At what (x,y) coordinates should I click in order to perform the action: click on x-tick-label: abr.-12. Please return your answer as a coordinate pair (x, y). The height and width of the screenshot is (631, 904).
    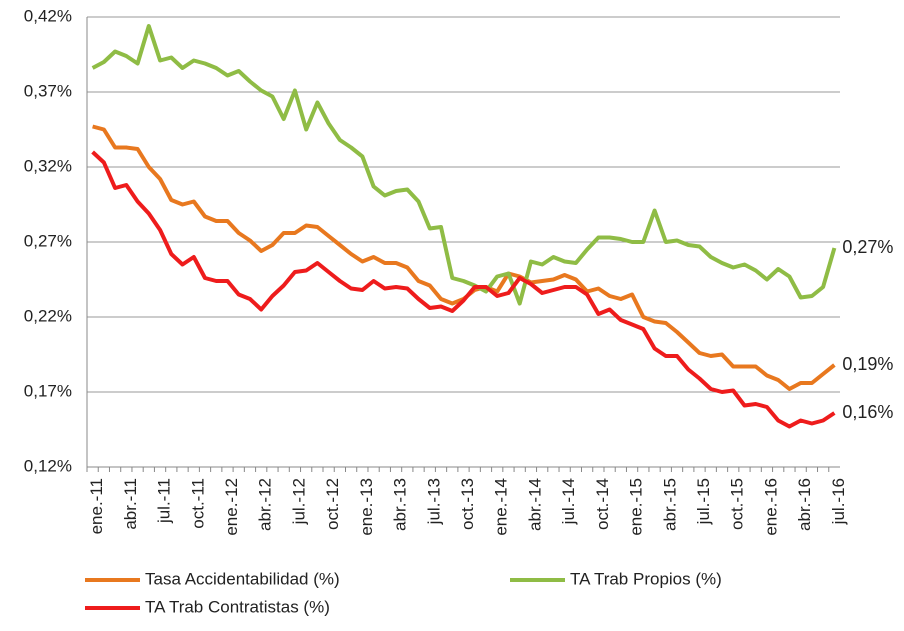
    Looking at the image, I should click on (265, 504).